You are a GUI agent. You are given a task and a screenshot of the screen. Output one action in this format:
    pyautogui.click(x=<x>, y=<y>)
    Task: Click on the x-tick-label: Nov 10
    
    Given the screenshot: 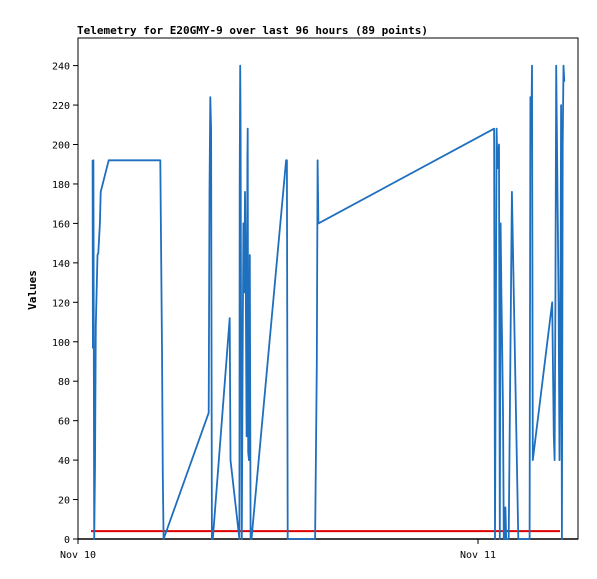 What is the action you would take?
    pyautogui.click(x=78, y=555)
    